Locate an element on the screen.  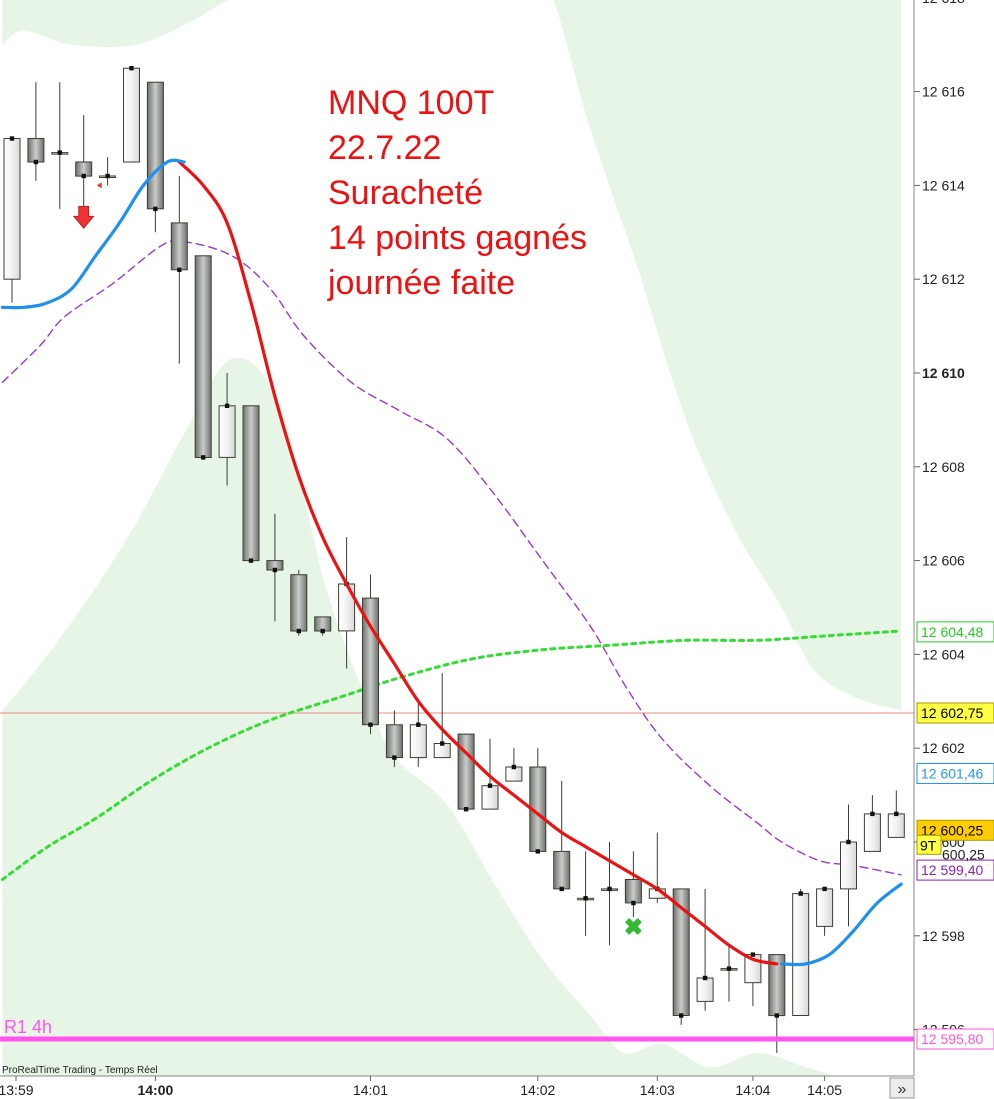
exit-cross-icon is located at coordinates (633, 926).